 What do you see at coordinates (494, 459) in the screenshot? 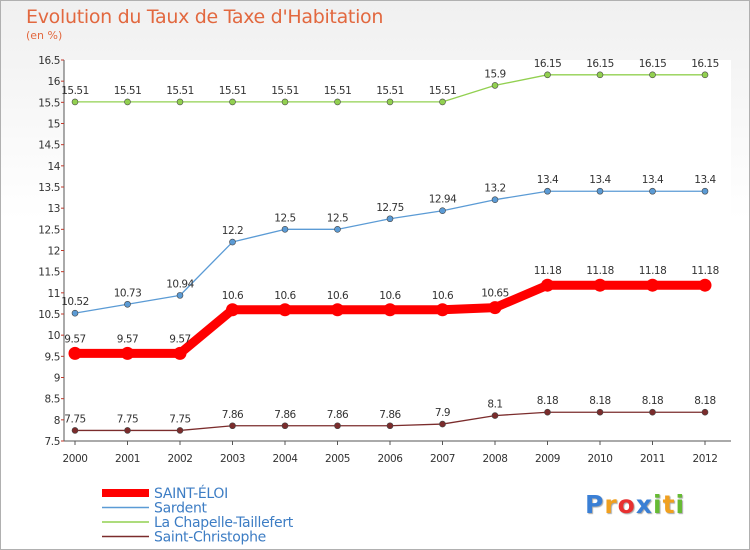
I see `x-tick-label: 2008` at bounding box center [494, 459].